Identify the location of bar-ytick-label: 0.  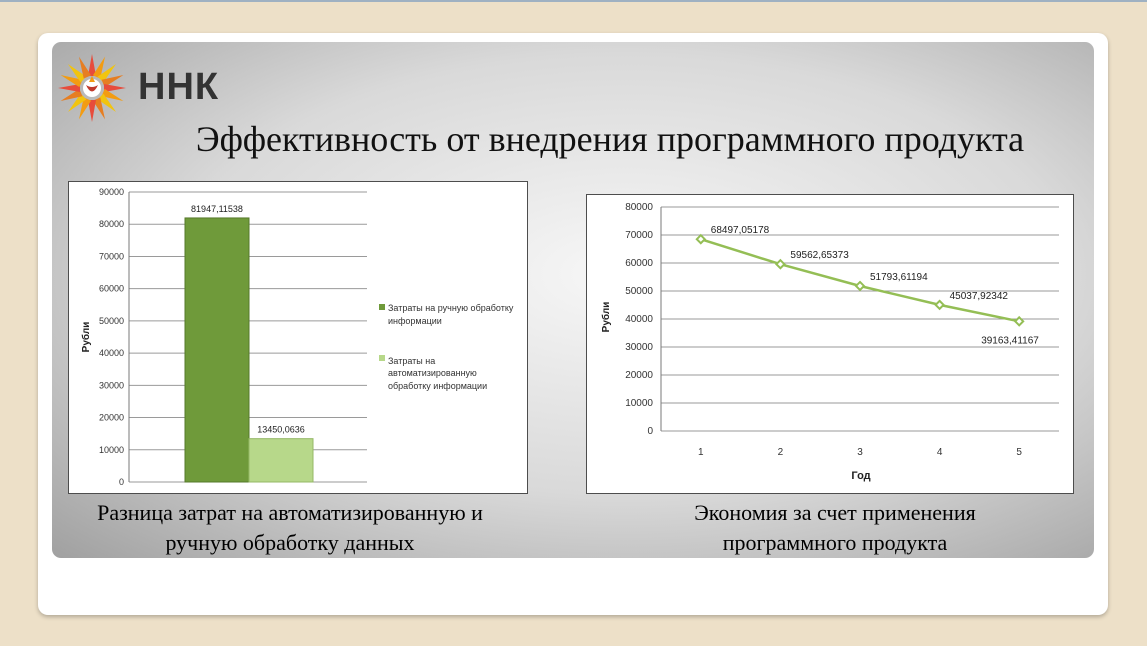
(121, 482).